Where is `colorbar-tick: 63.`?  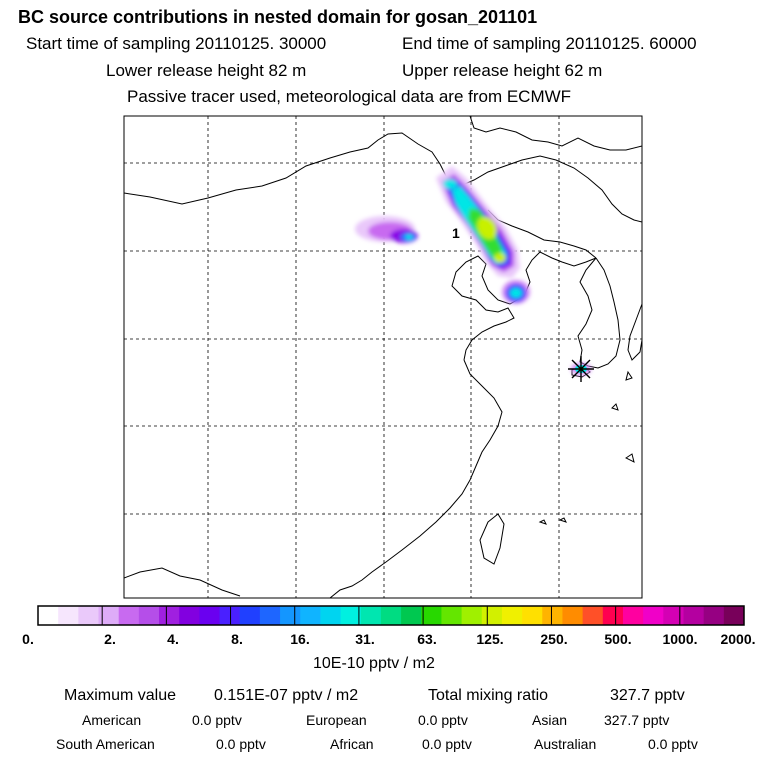 colorbar-tick: 63. is located at coordinates (427, 639).